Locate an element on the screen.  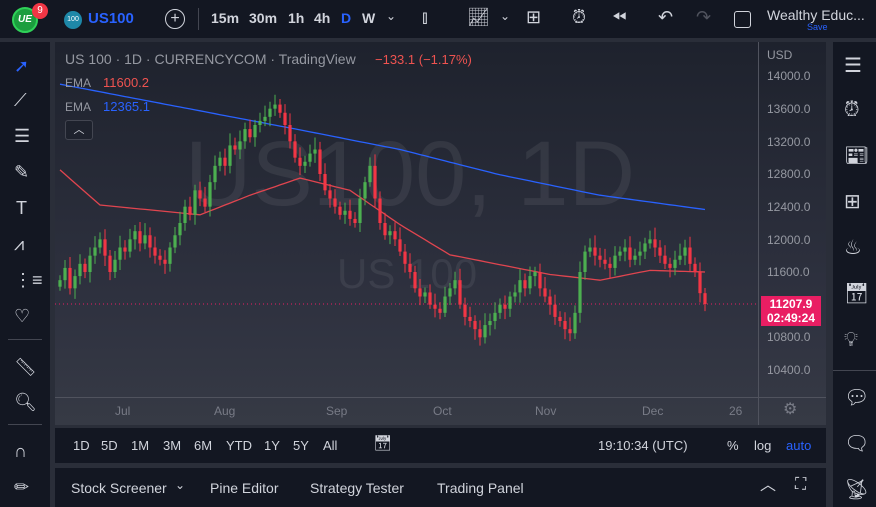
ema2-label: EMA is located at coordinates (78, 107).